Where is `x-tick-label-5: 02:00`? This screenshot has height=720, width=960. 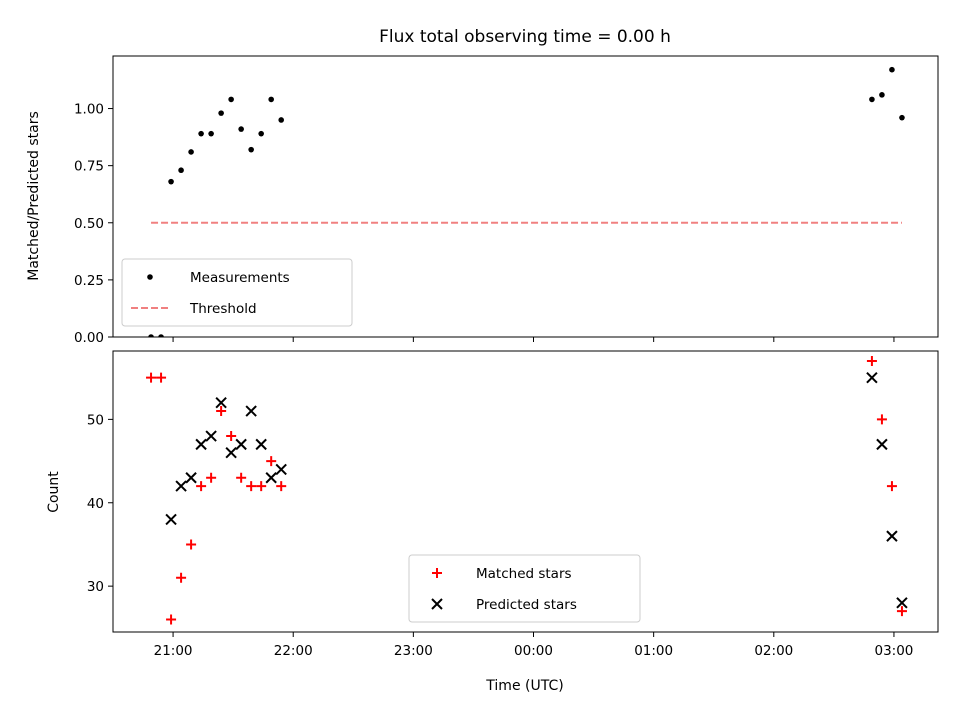
x-tick-label-5: 02:00 is located at coordinates (773, 651).